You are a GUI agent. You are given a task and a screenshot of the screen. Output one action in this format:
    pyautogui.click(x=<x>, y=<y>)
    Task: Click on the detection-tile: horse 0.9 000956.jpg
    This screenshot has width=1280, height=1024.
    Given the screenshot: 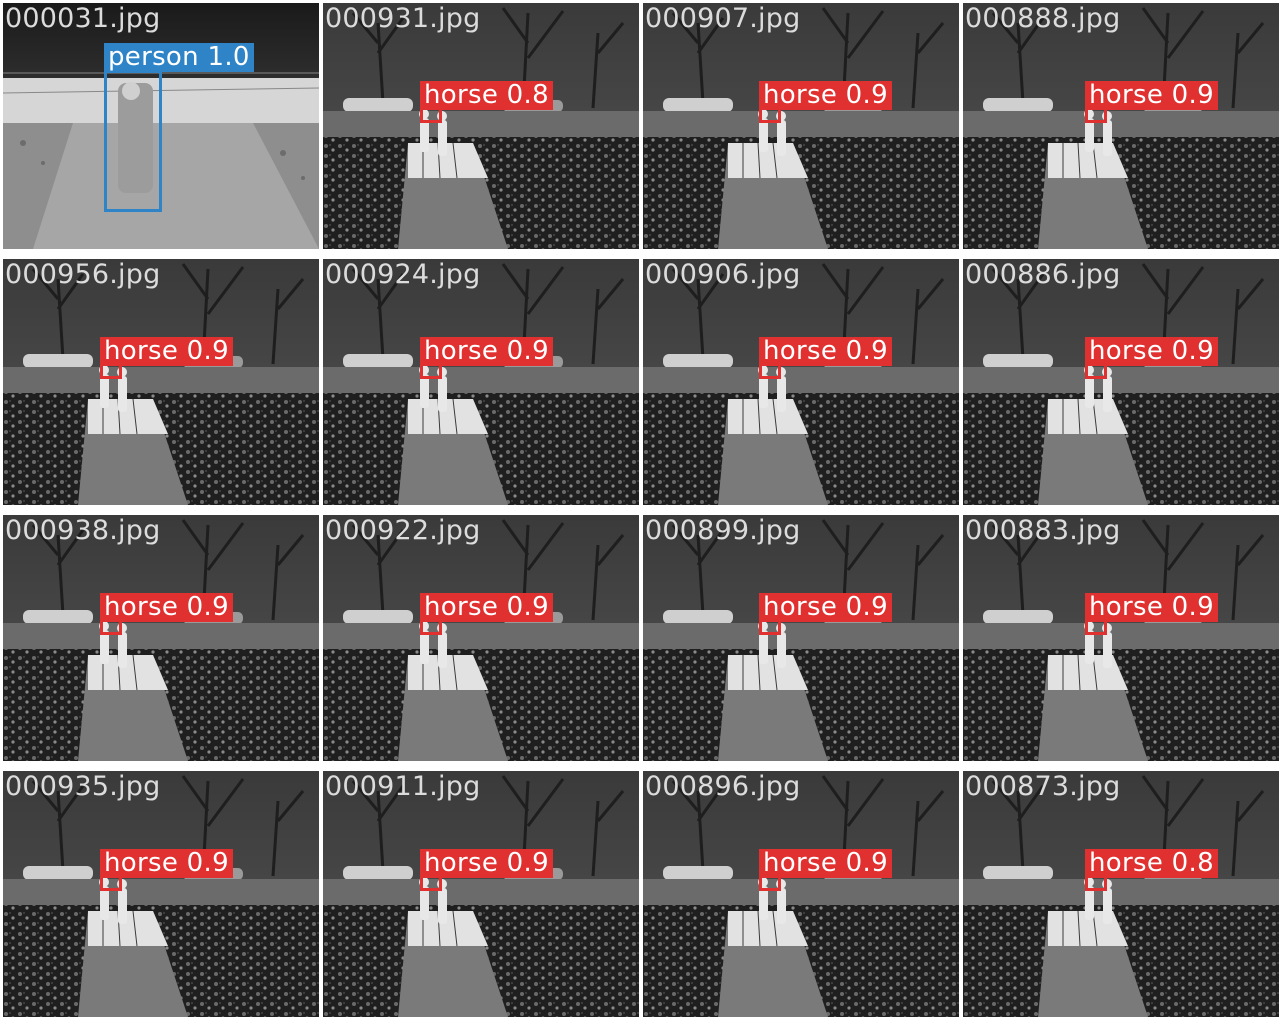 What is the action you would take?
    pyautogui.click(x=161, y=382)
    